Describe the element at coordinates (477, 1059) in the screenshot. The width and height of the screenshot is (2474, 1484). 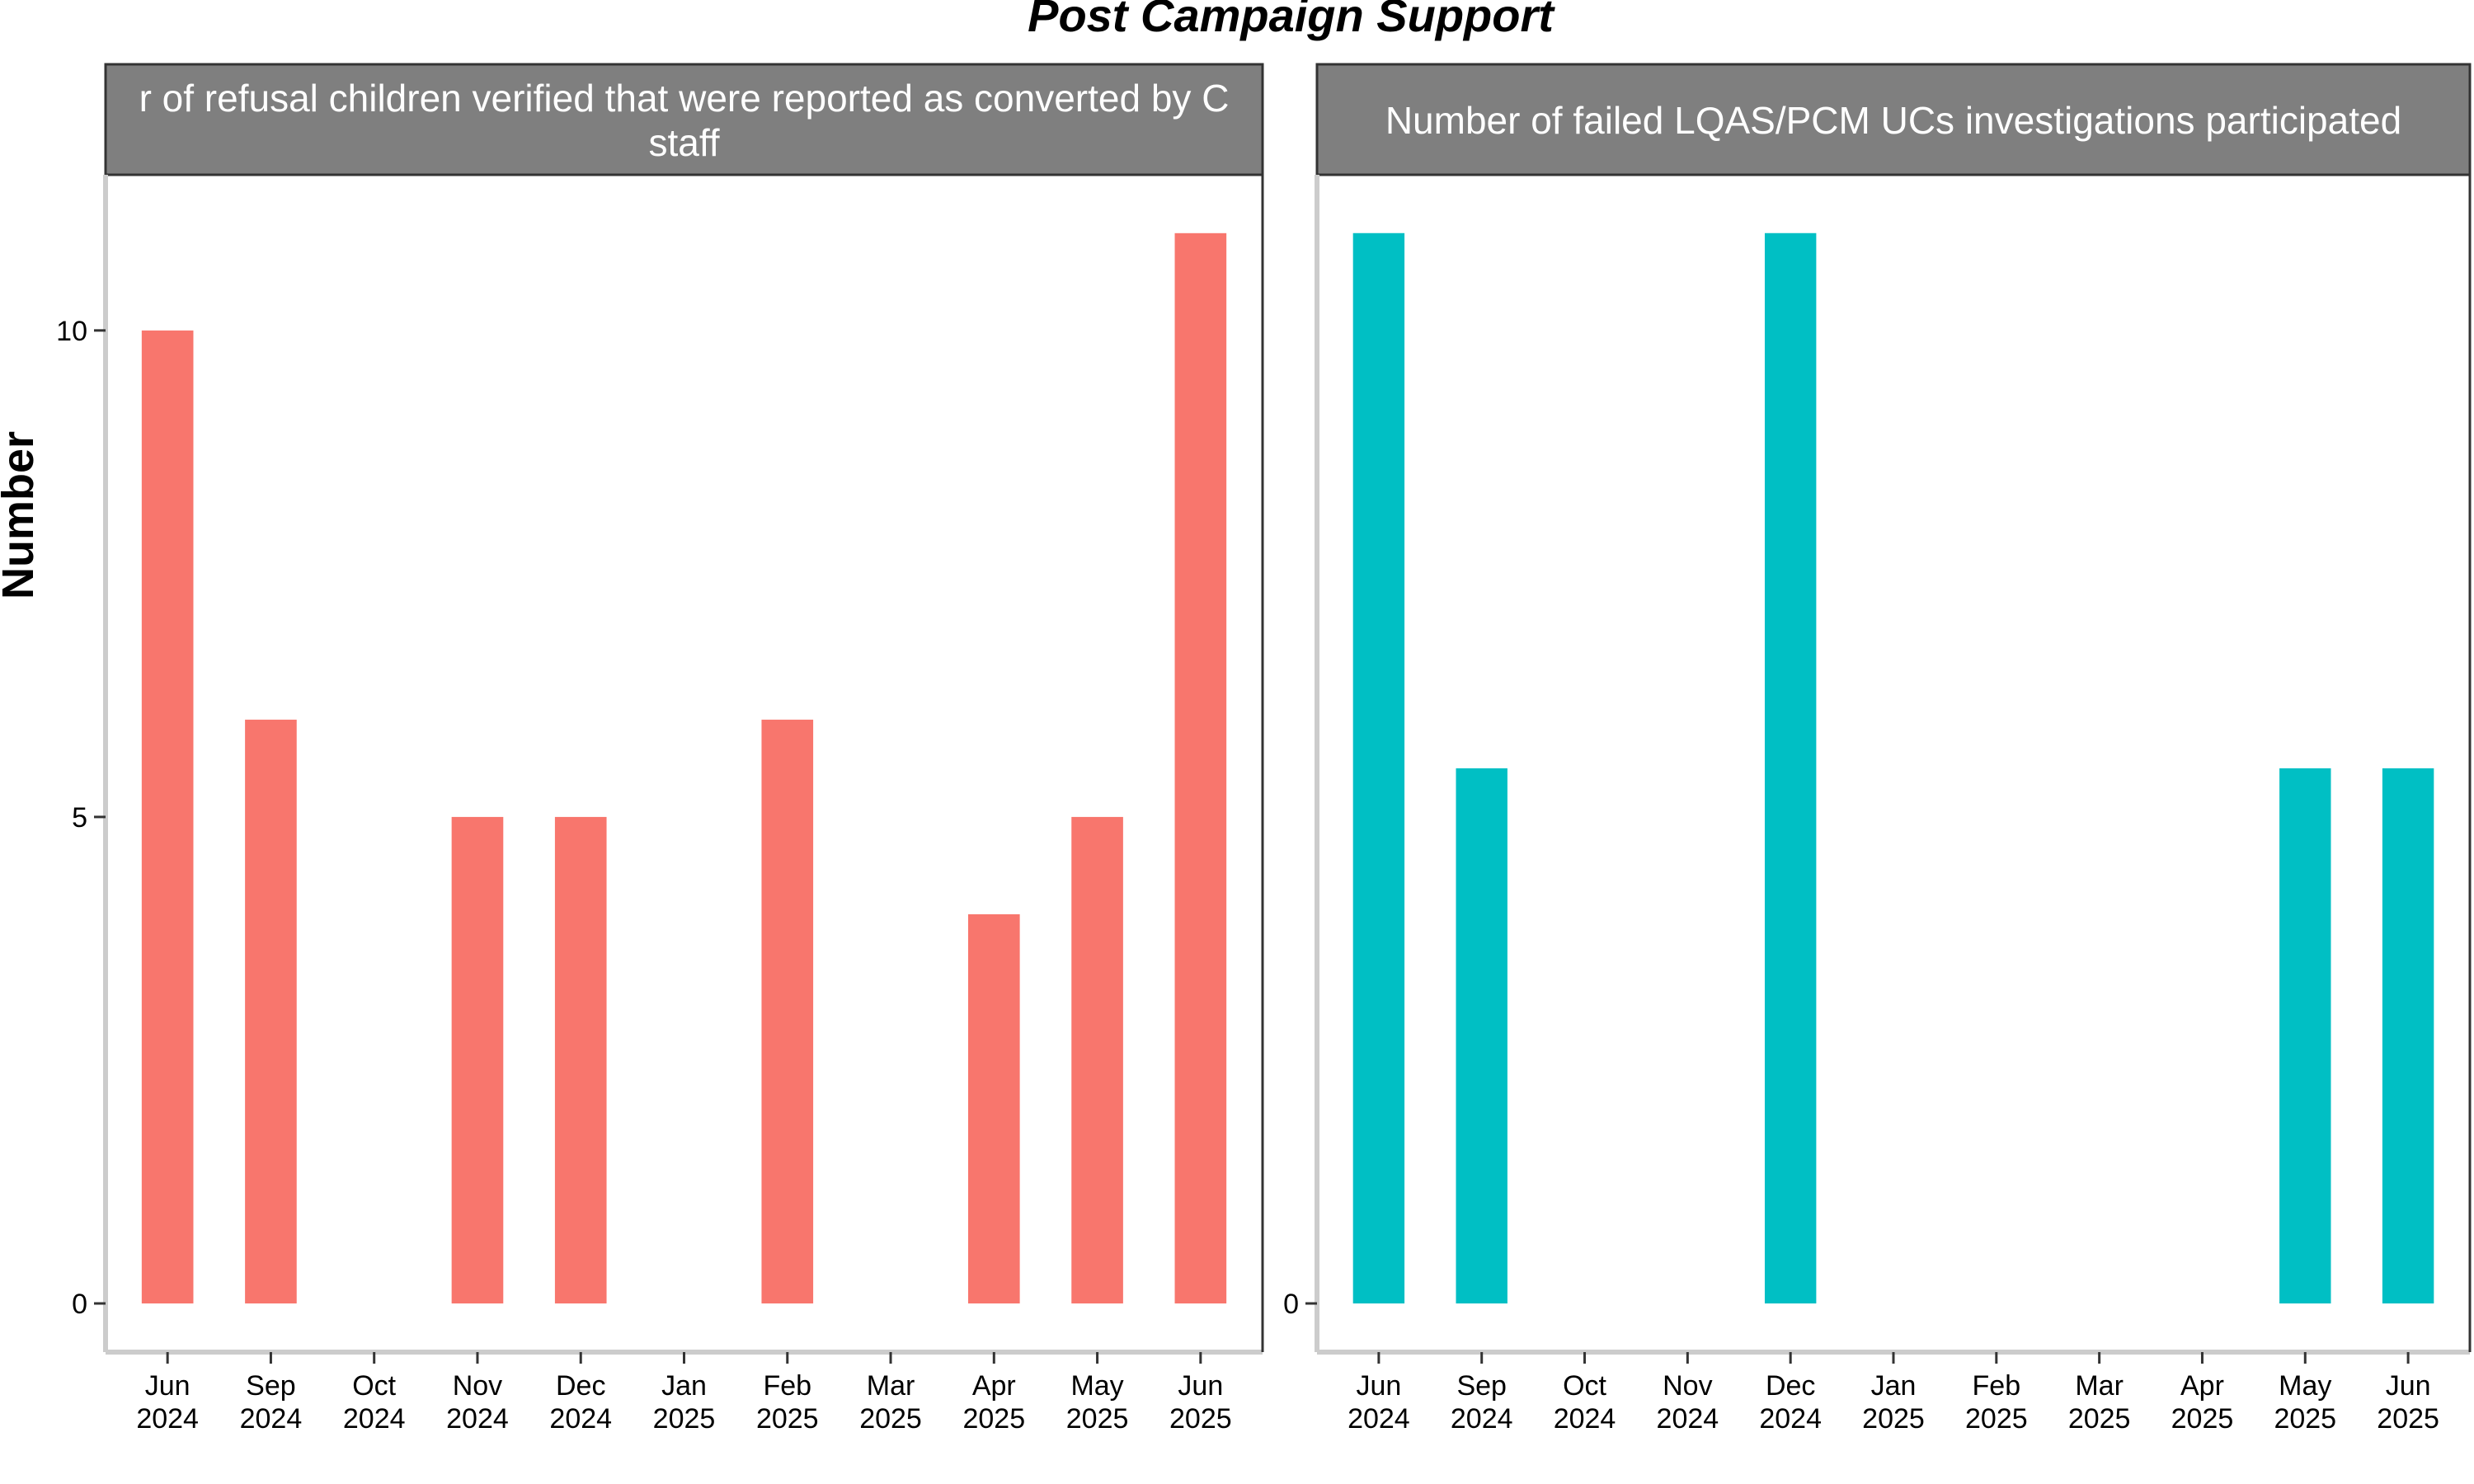
I see `bar-nov-2024` at that location.